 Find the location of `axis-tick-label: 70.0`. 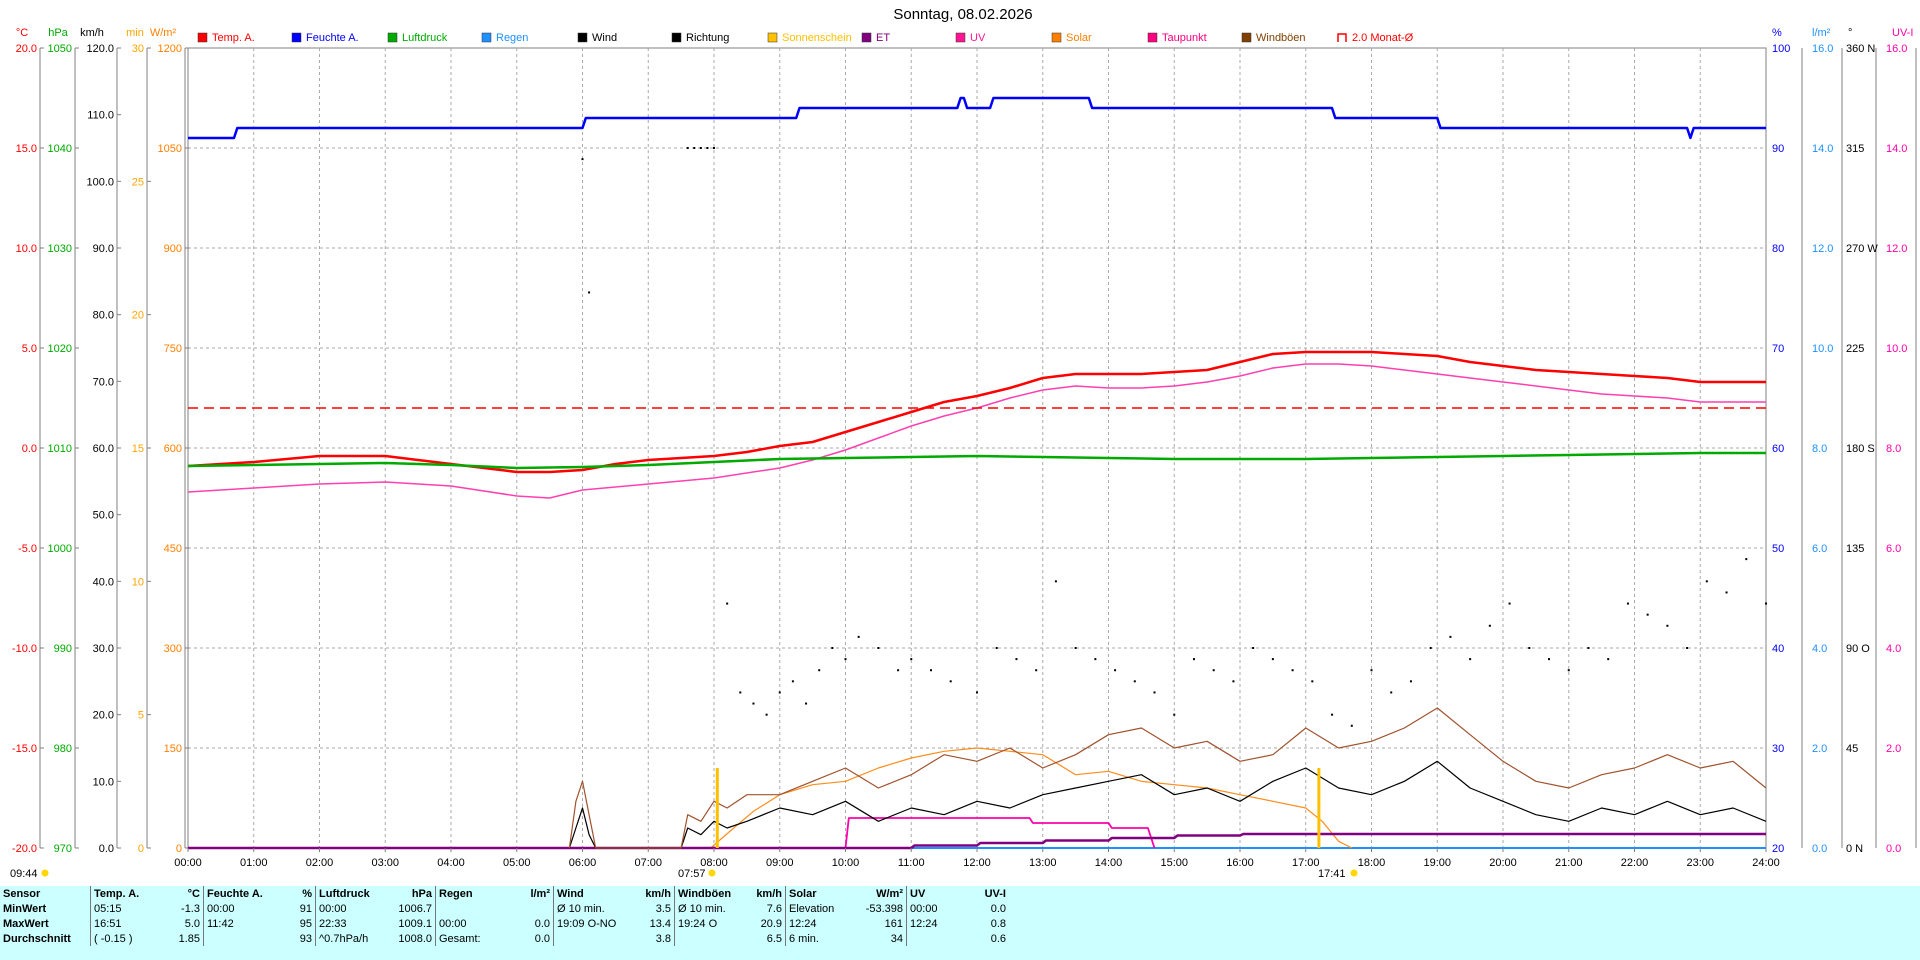

axis-tick-label: 70.0 is located at coordinates (103, 382).